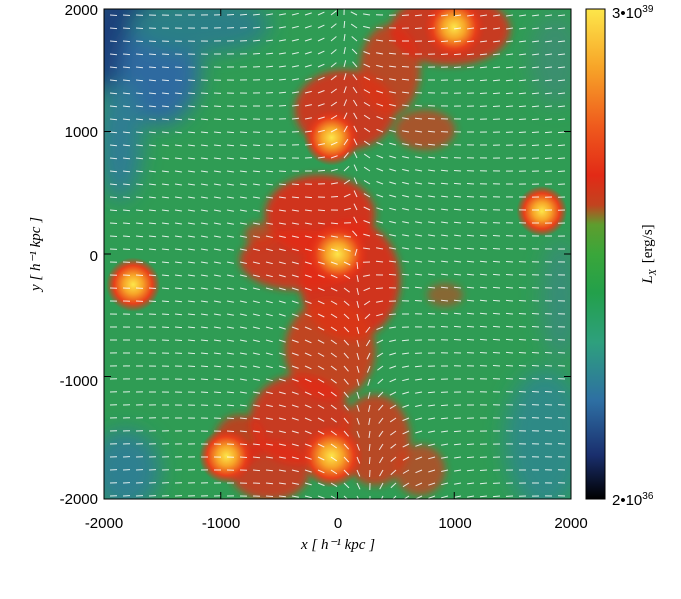 The image size is (681, 599). Describe the element at coordinates (332, 456) in the screenshot. I see `bright-source` at that location.